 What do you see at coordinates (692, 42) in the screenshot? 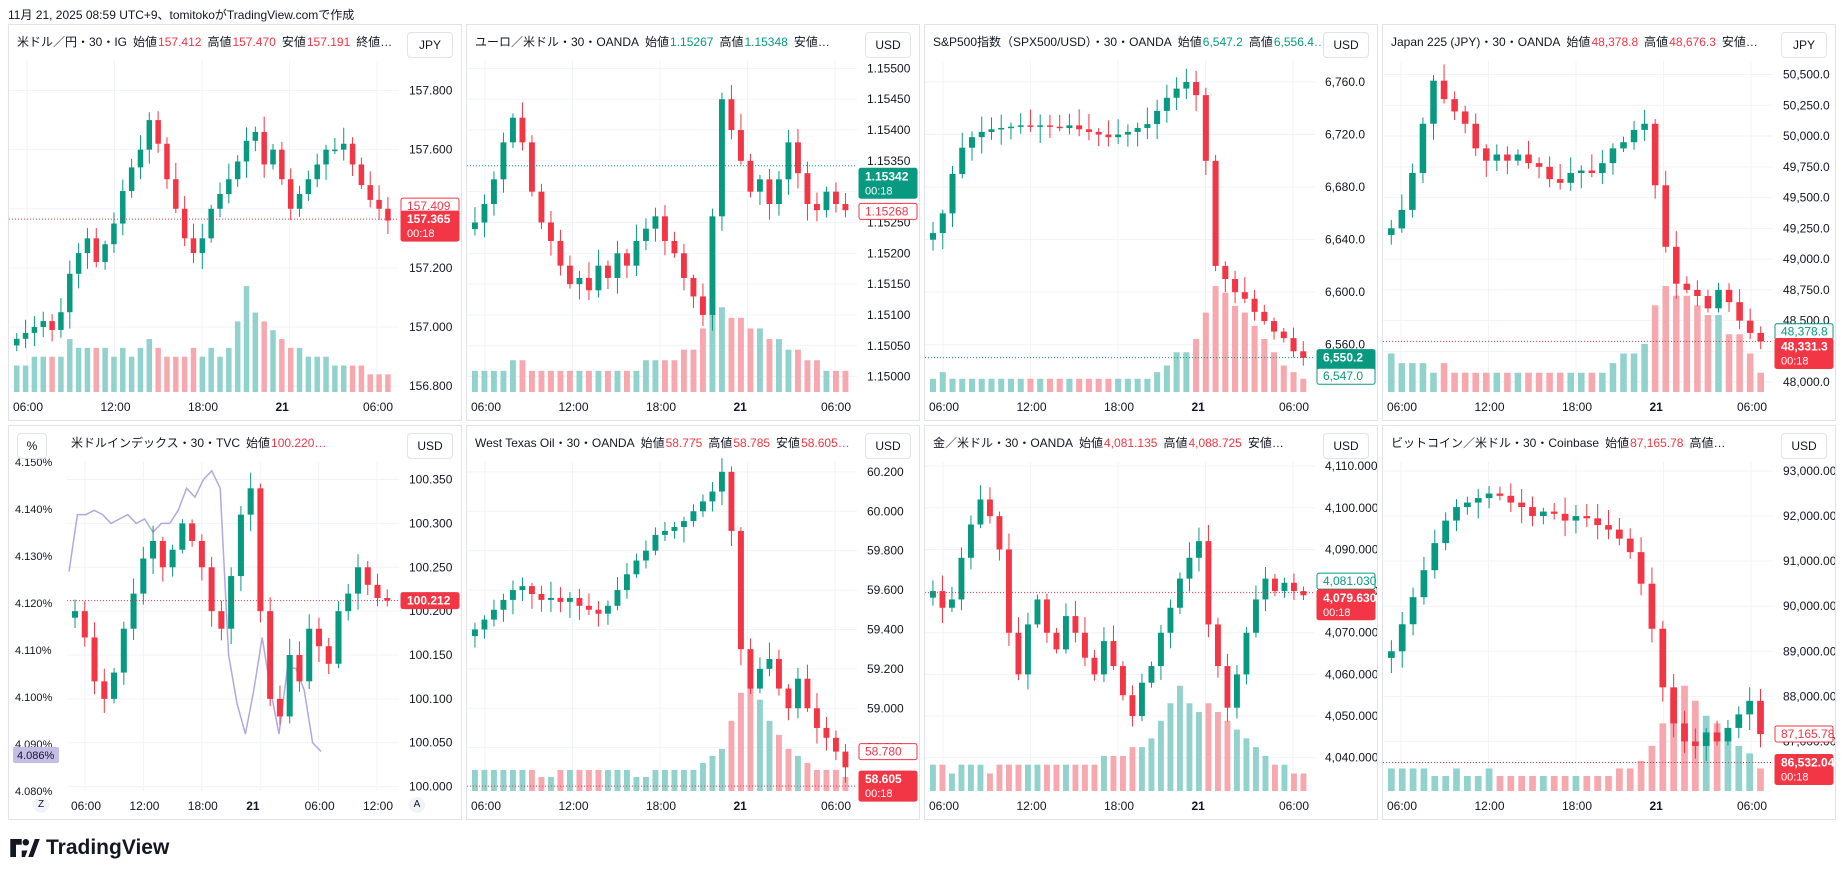
I see `ohlc-value: 1.15267` at bounding box center [692, 42].